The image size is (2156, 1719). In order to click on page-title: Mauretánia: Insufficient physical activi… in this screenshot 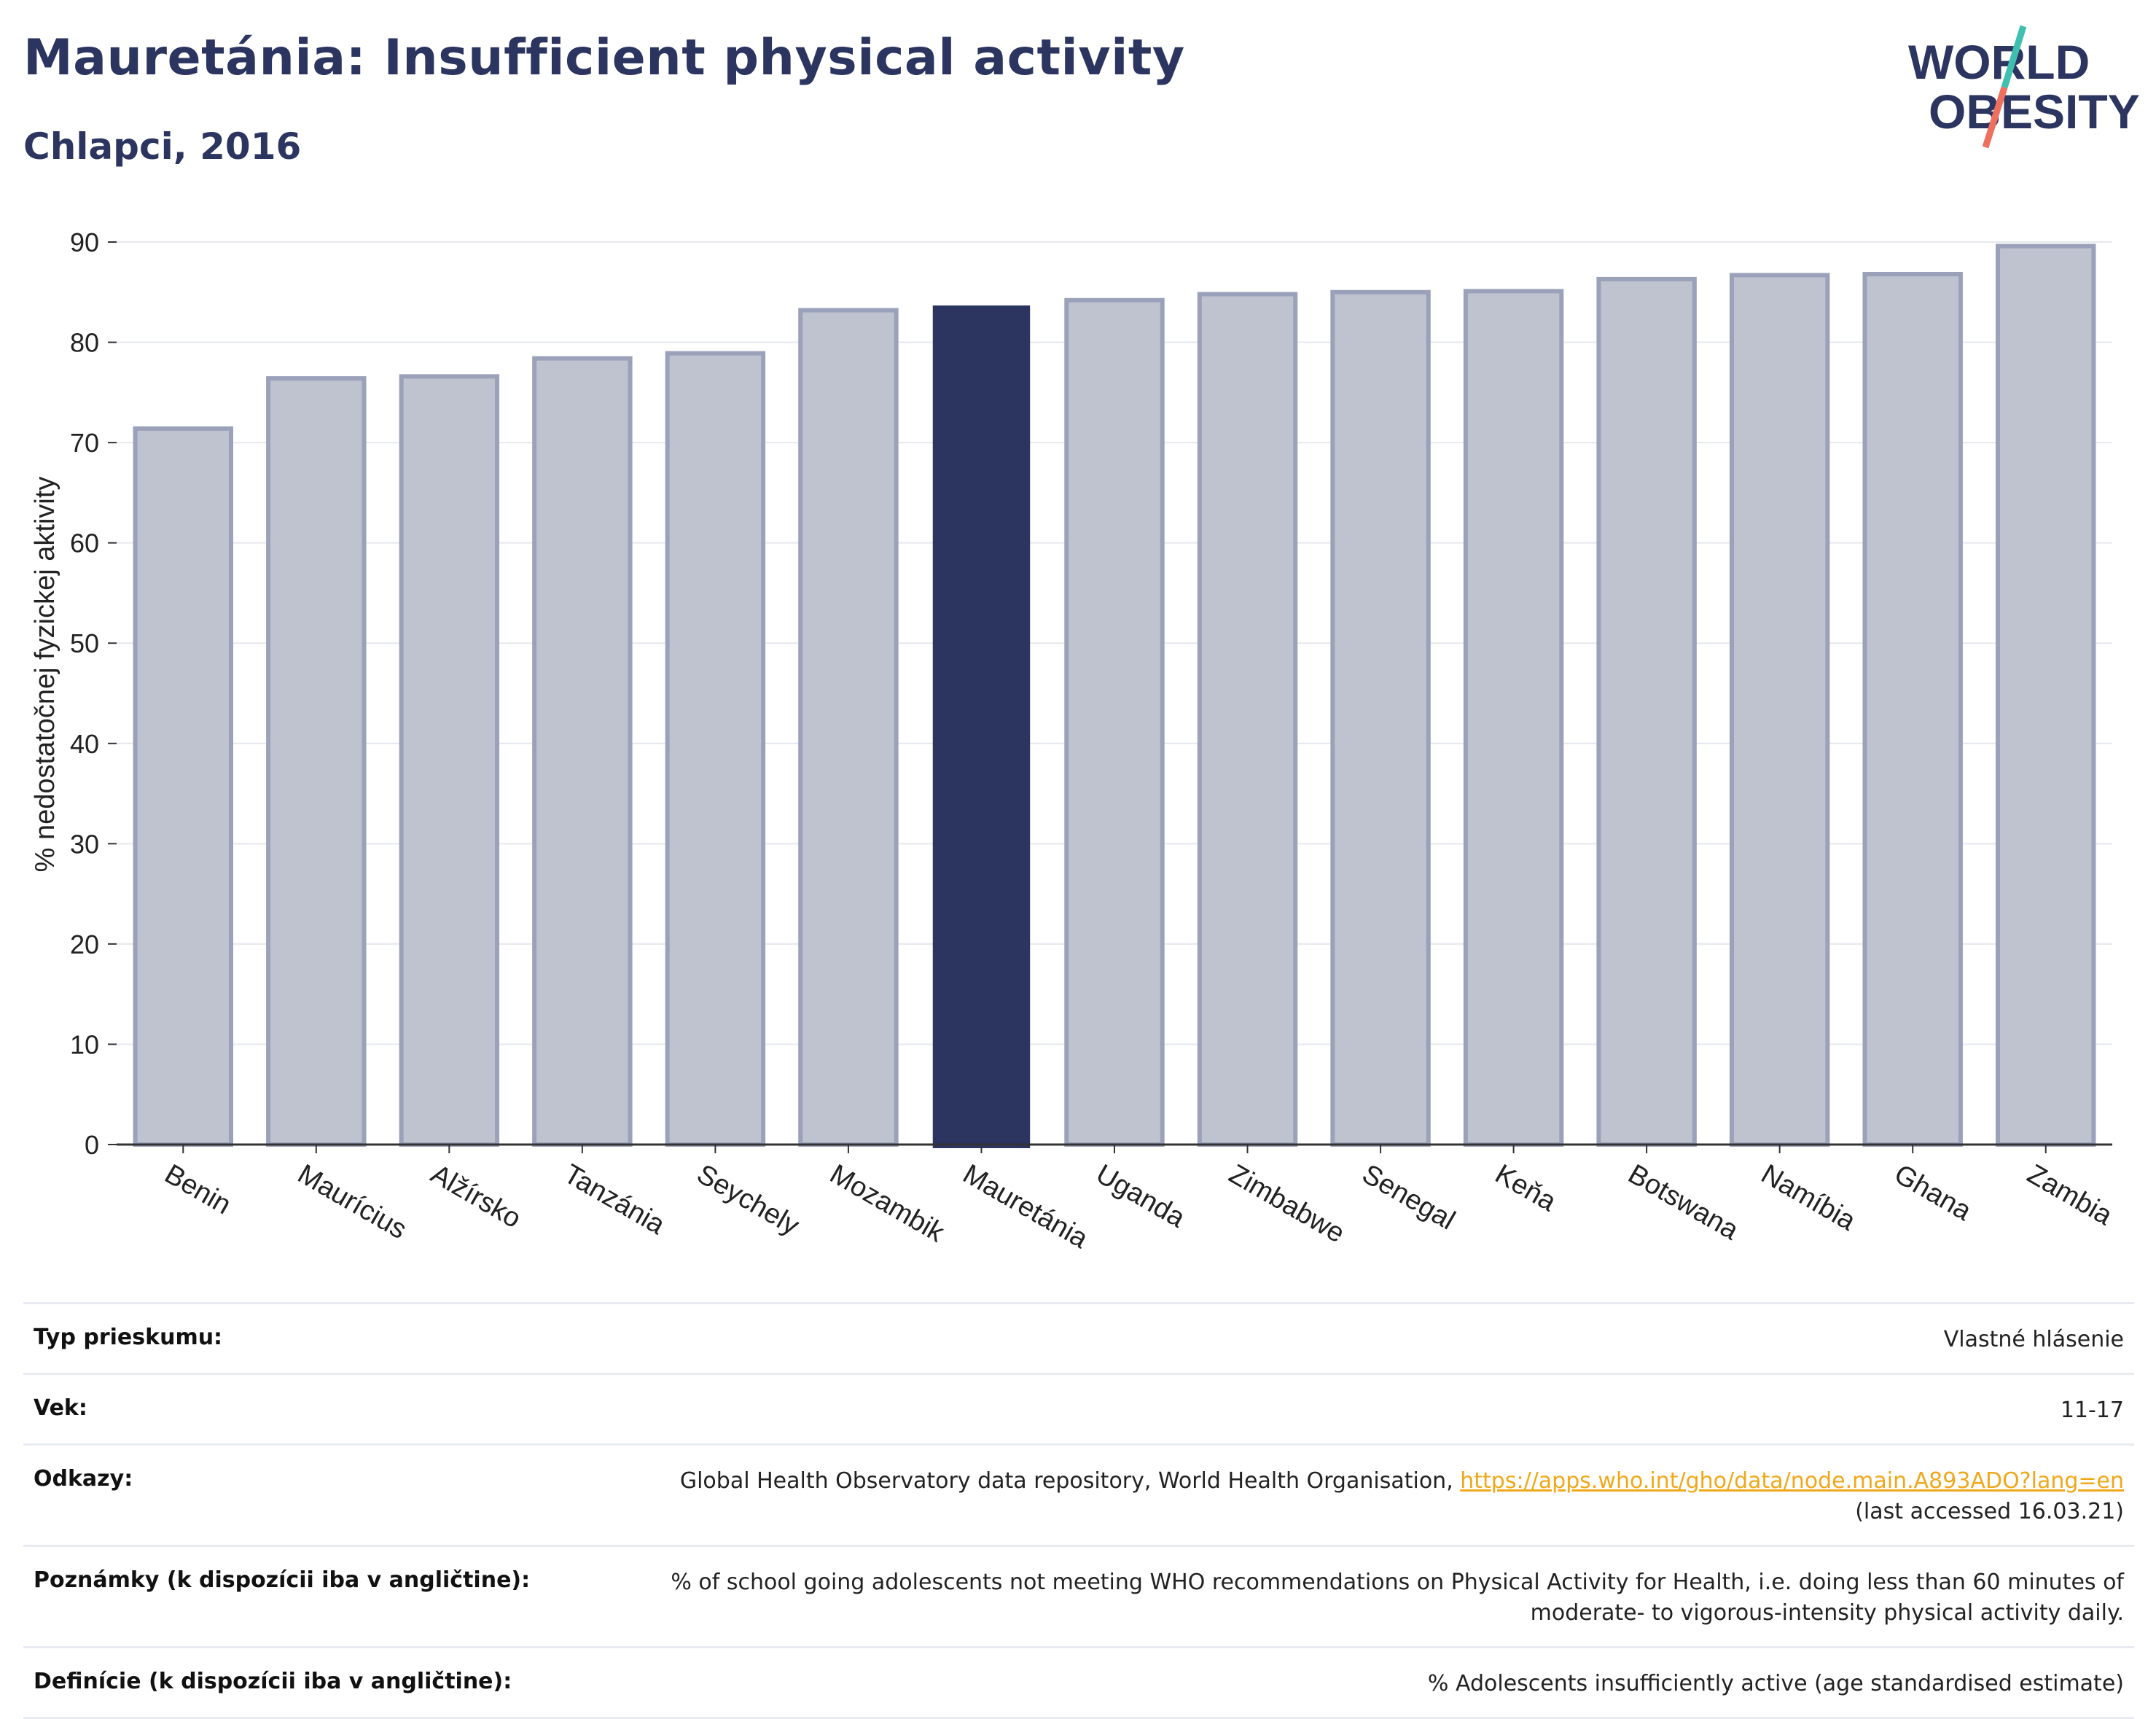, I will do `click(604, 58)`.